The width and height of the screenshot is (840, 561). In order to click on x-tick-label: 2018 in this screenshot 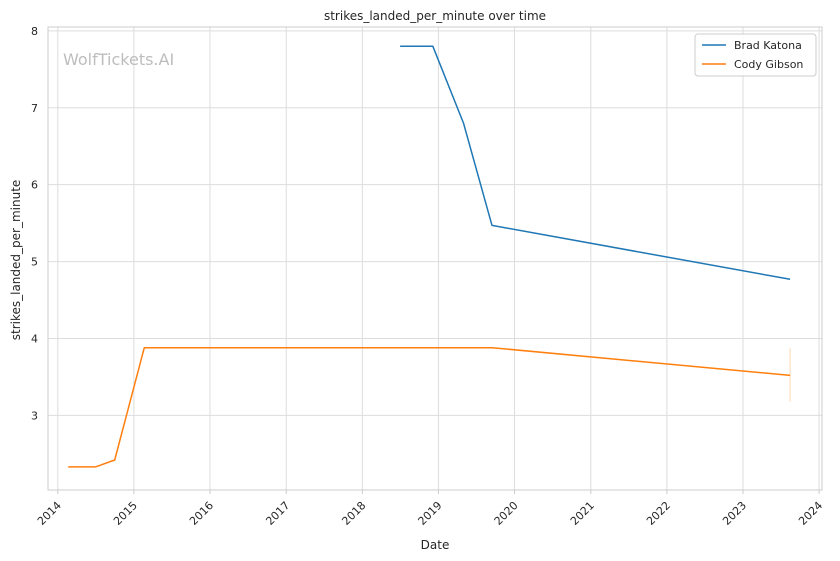, I will do `click(353, 513)`.